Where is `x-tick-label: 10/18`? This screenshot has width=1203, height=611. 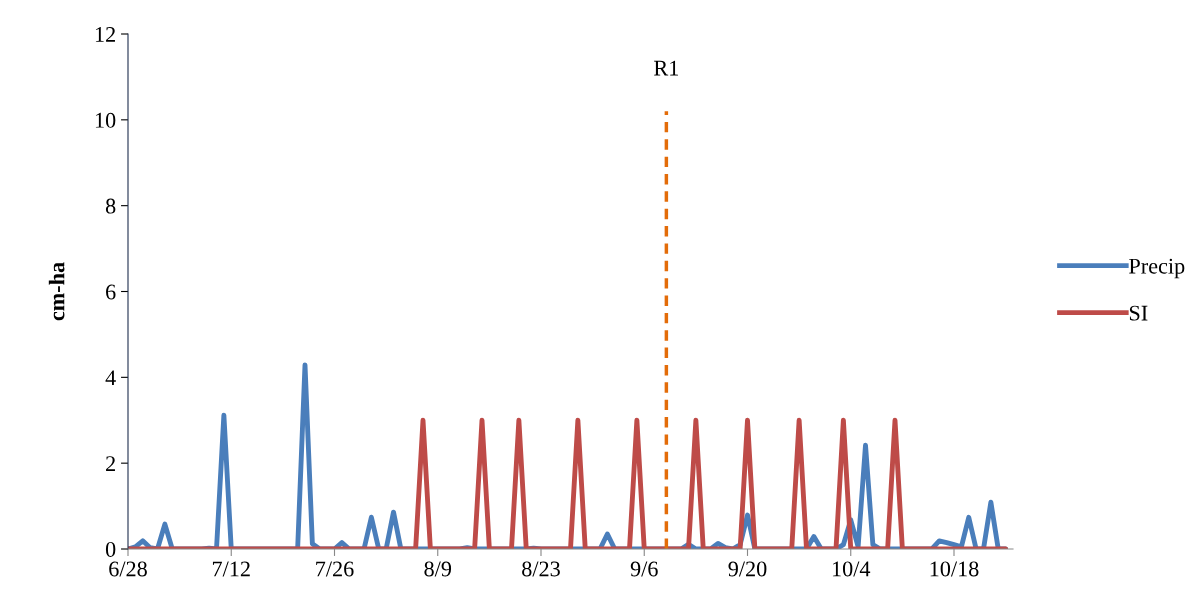 x-tick-label: 10/18 is located at coordinates (954, 569).